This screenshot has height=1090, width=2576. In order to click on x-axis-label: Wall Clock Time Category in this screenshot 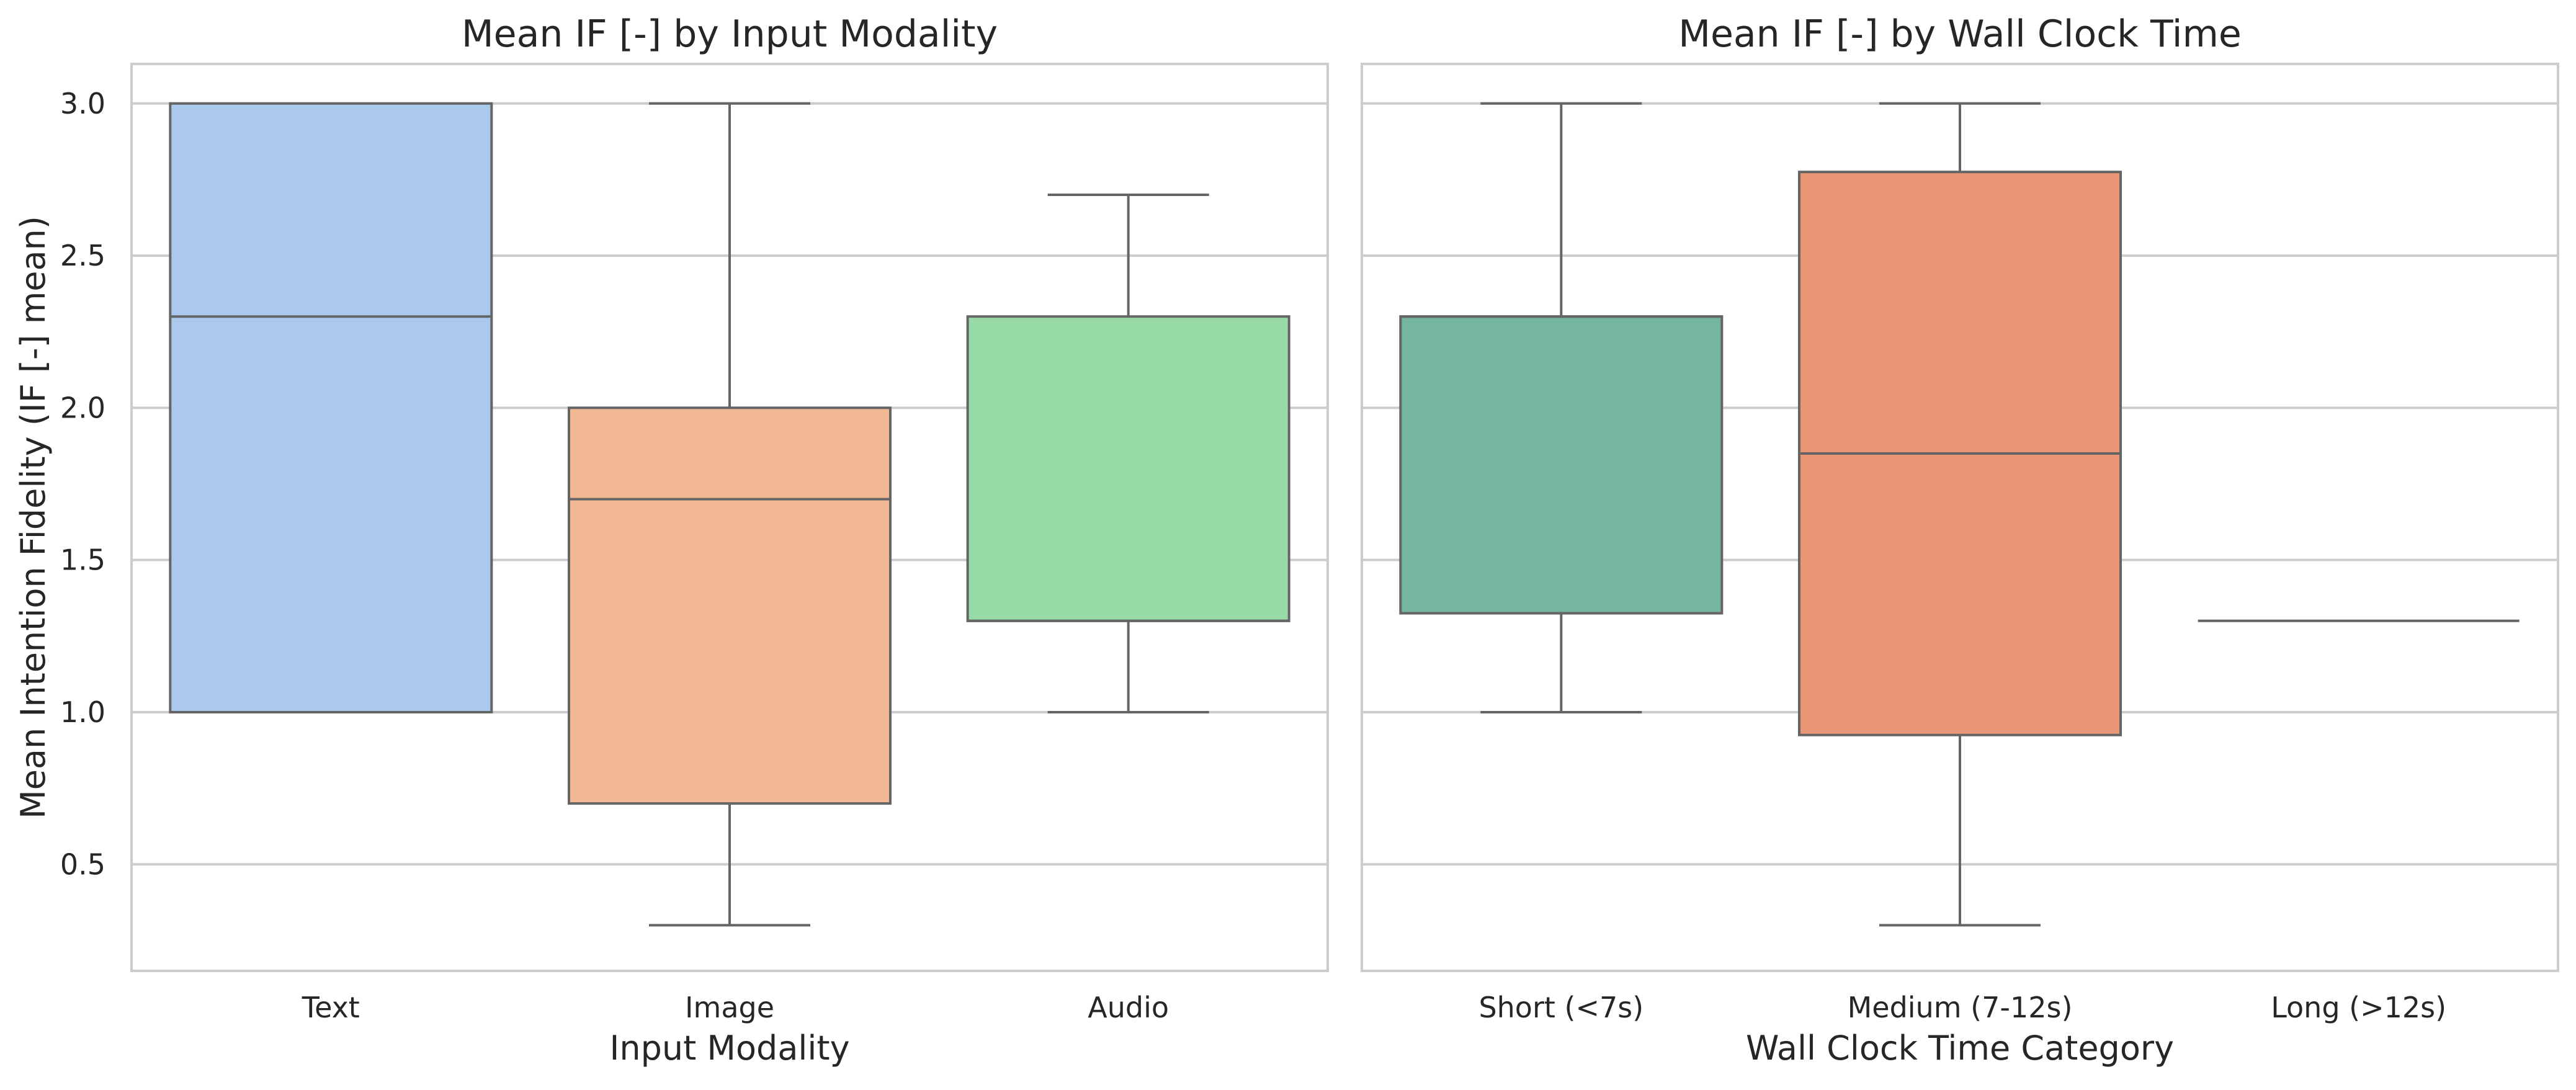, I will do `click(1960, 1048)`.